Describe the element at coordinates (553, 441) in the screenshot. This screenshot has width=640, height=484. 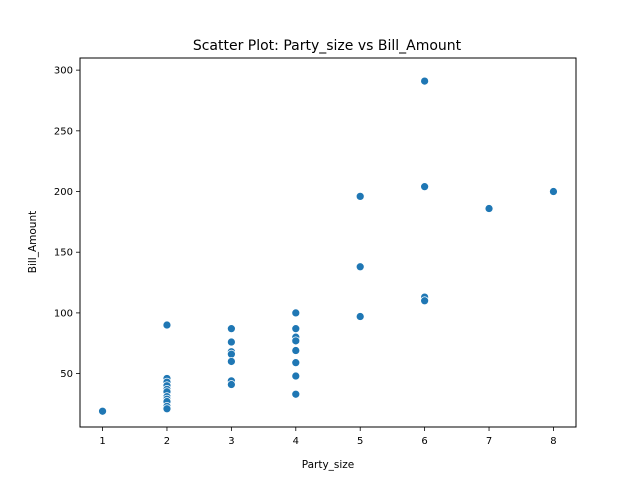
I see `x-tick-label: 8` at that location.